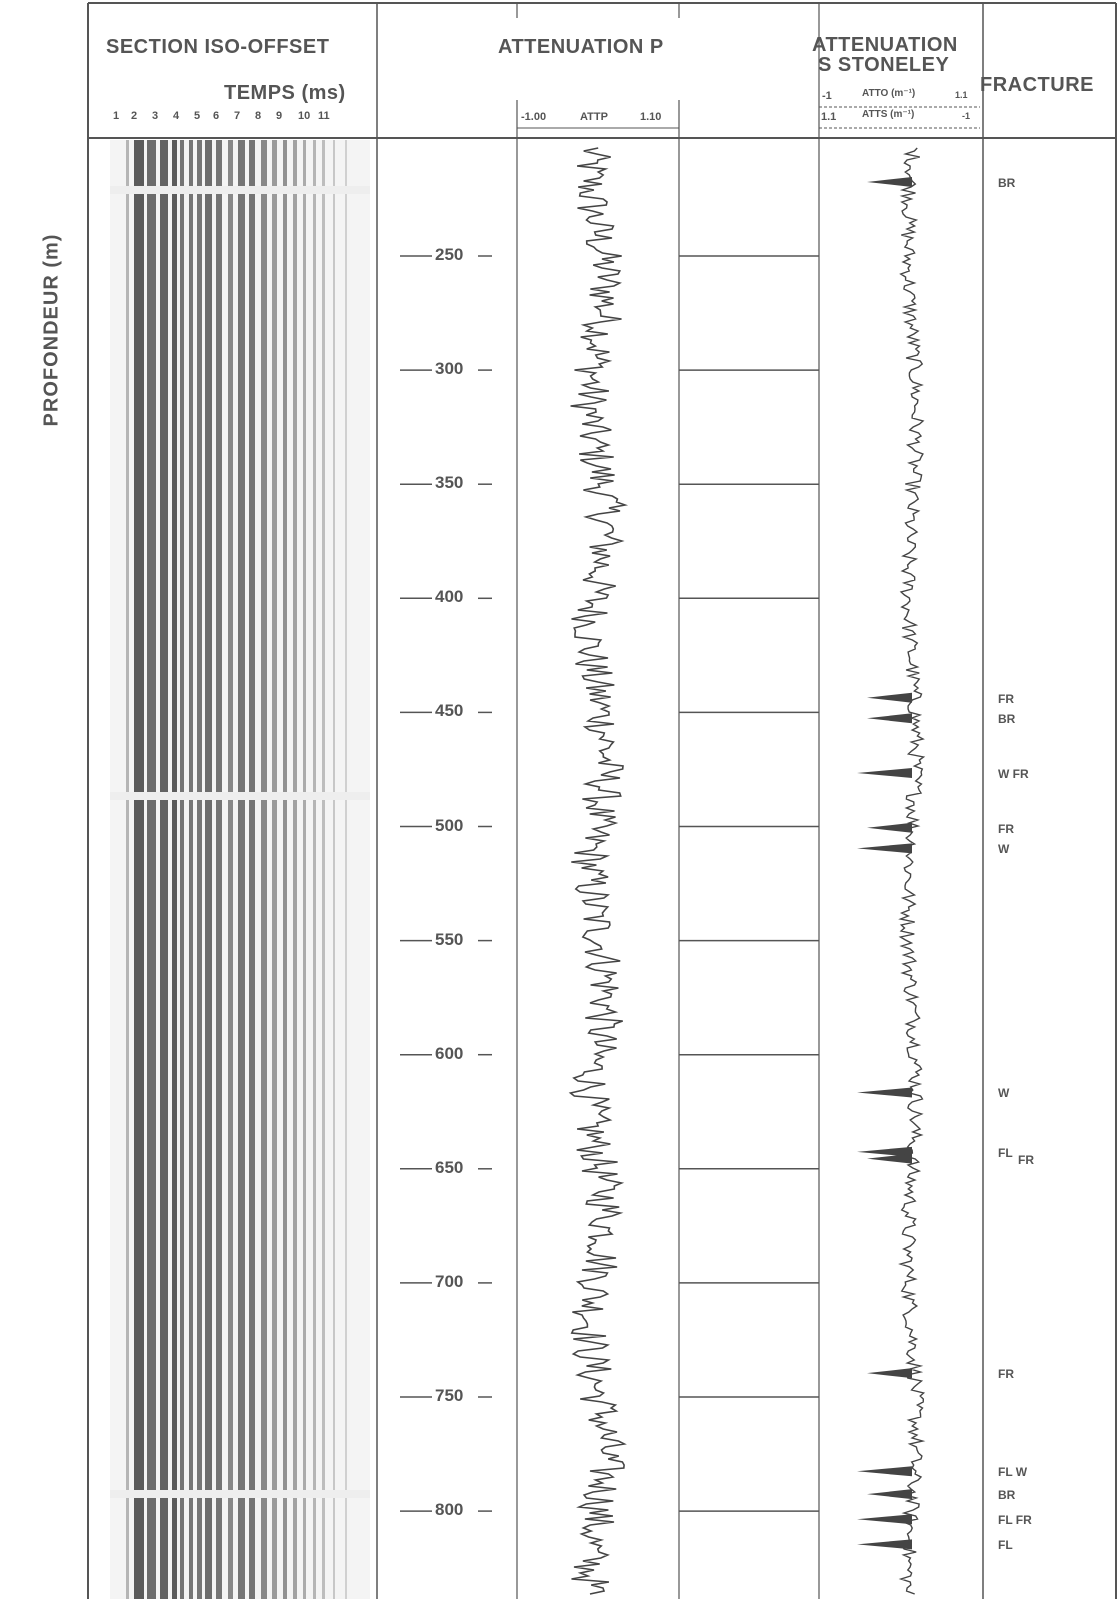 This screenshot has width=1120, height=1599. I want to click on atto-scale-max: 1.1, so click(961, 95).